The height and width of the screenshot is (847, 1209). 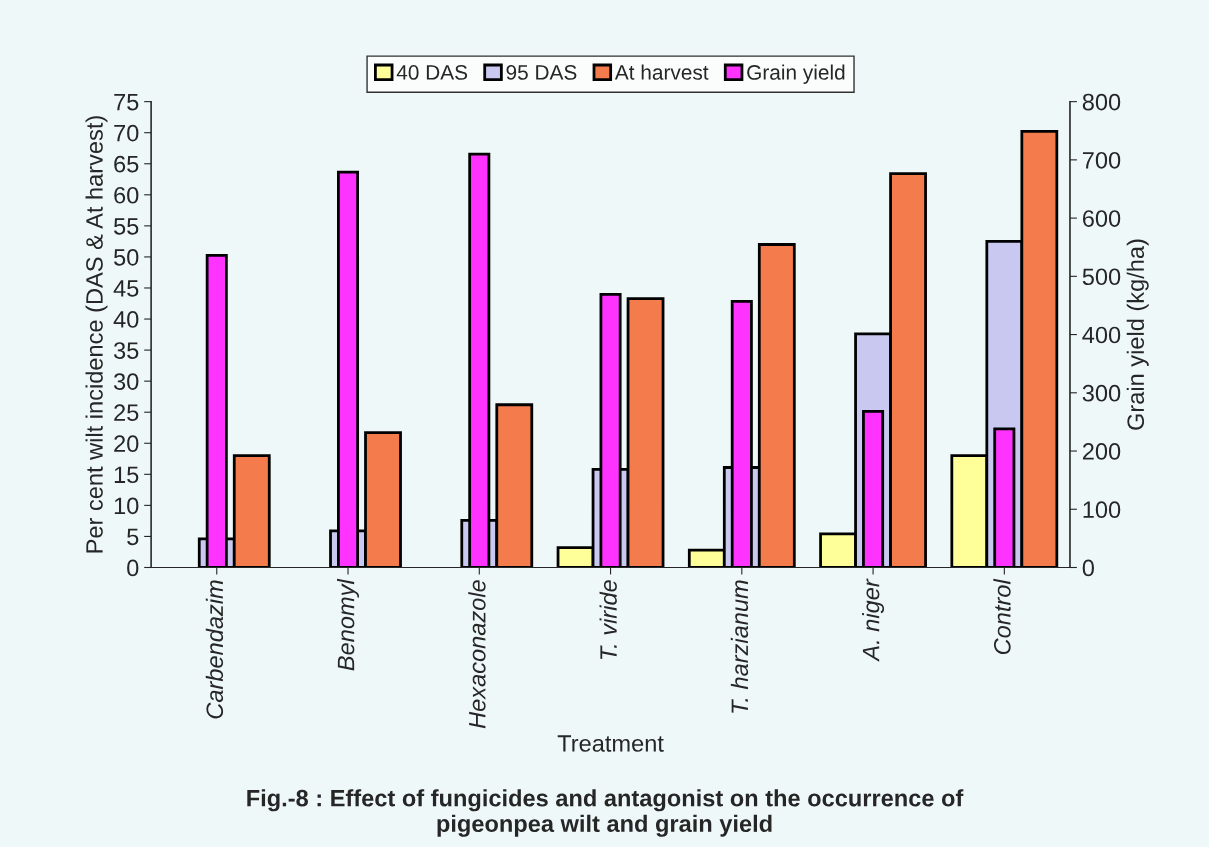 What do you see at coordinates (96, 334) in the screenshot?
I see `y-axis-title: Per cent wilt incidence (DAS & At harvest)` at bounding box center [96, 334].